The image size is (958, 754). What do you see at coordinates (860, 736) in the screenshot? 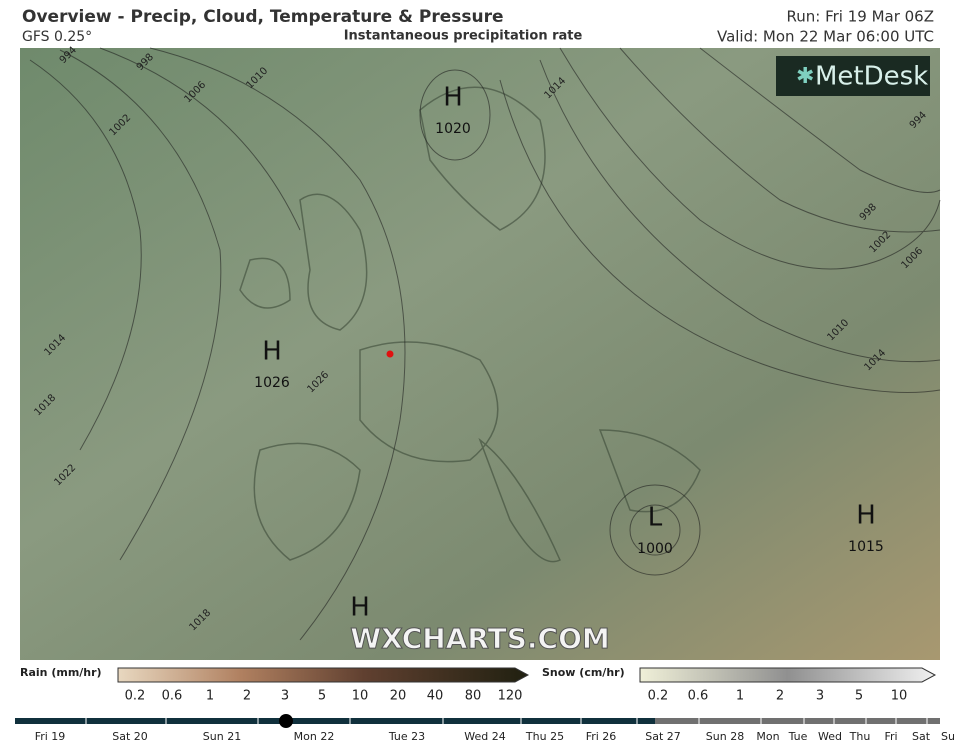
I see `timeline-day: Thu` at bounding box center [860, 736].